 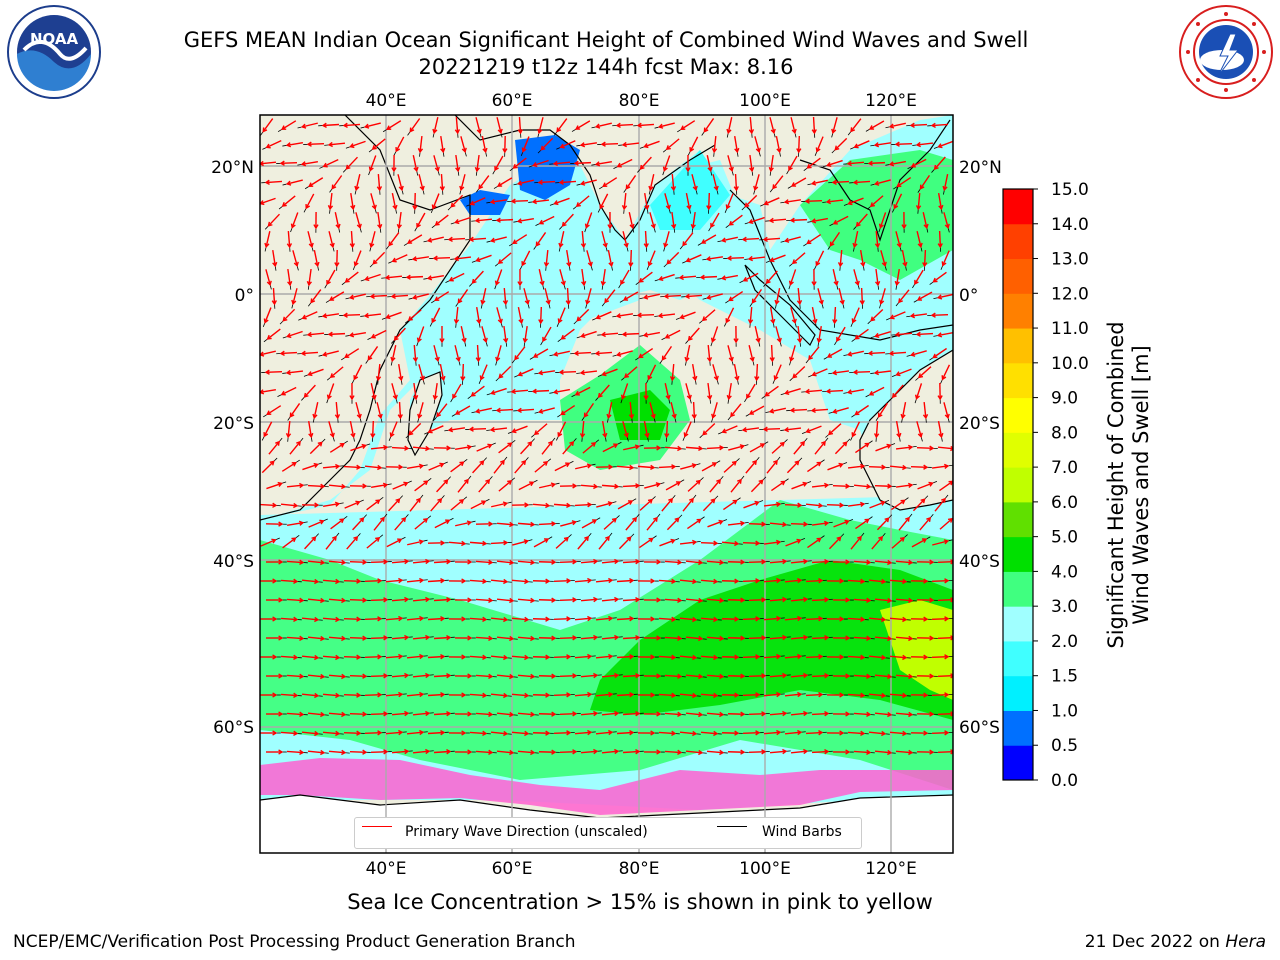 What do you see at coordinates (1018, 276) in the screenshot?
I see `colorbar-segment` at bounding box center [1018, 276].